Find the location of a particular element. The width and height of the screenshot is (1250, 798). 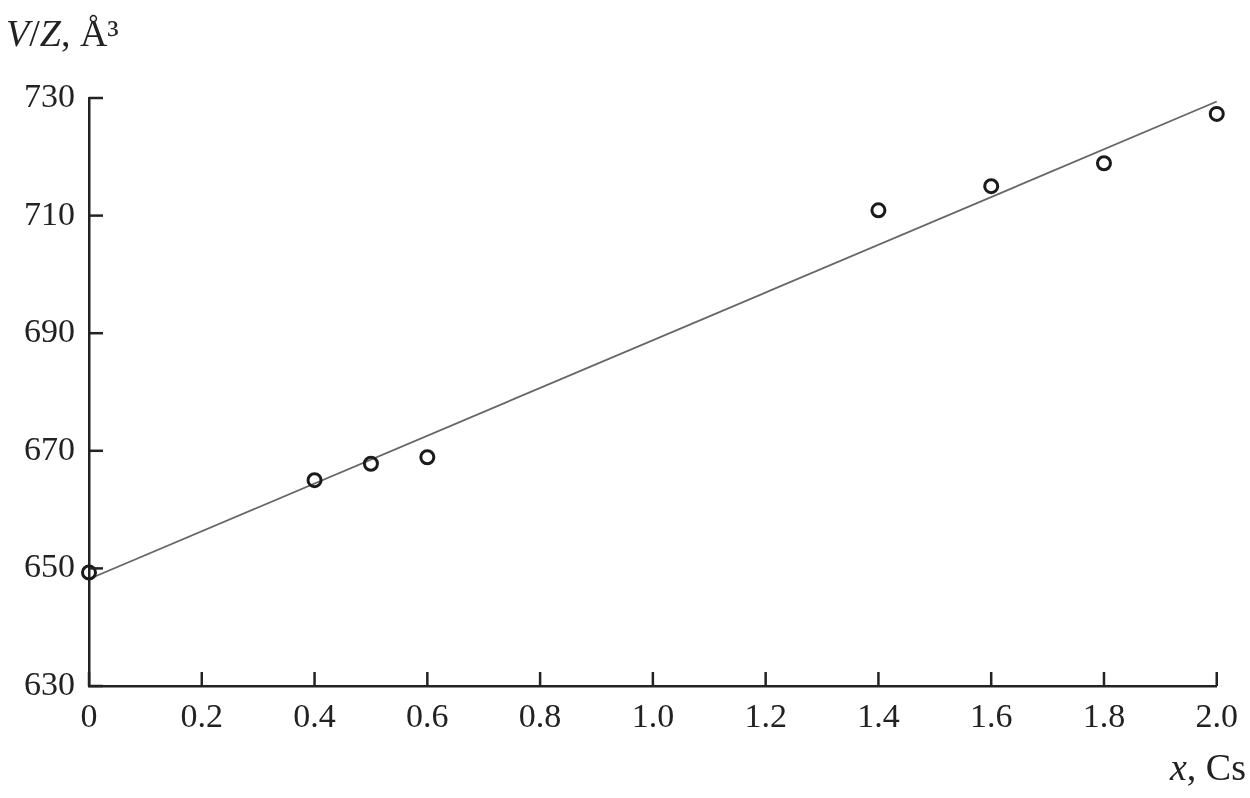

x-tick-label: 1.0 is located at coordinates (653, 716).